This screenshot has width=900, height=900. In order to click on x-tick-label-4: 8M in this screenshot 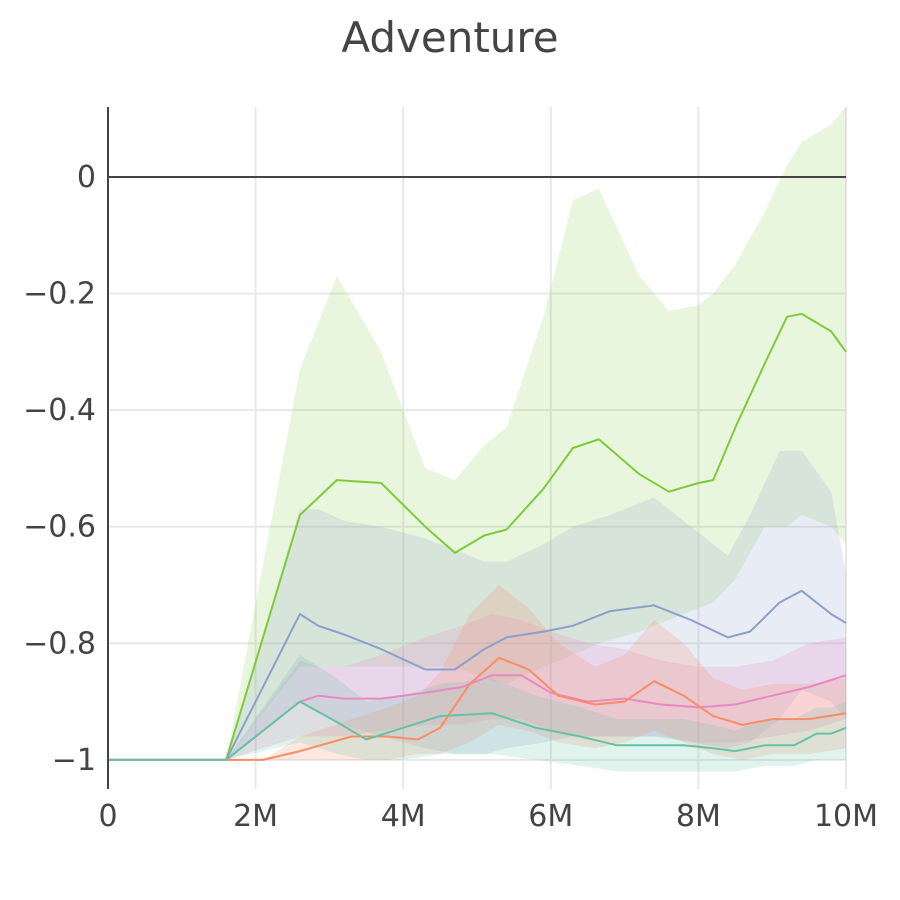, I will do `click(698, 816)`.